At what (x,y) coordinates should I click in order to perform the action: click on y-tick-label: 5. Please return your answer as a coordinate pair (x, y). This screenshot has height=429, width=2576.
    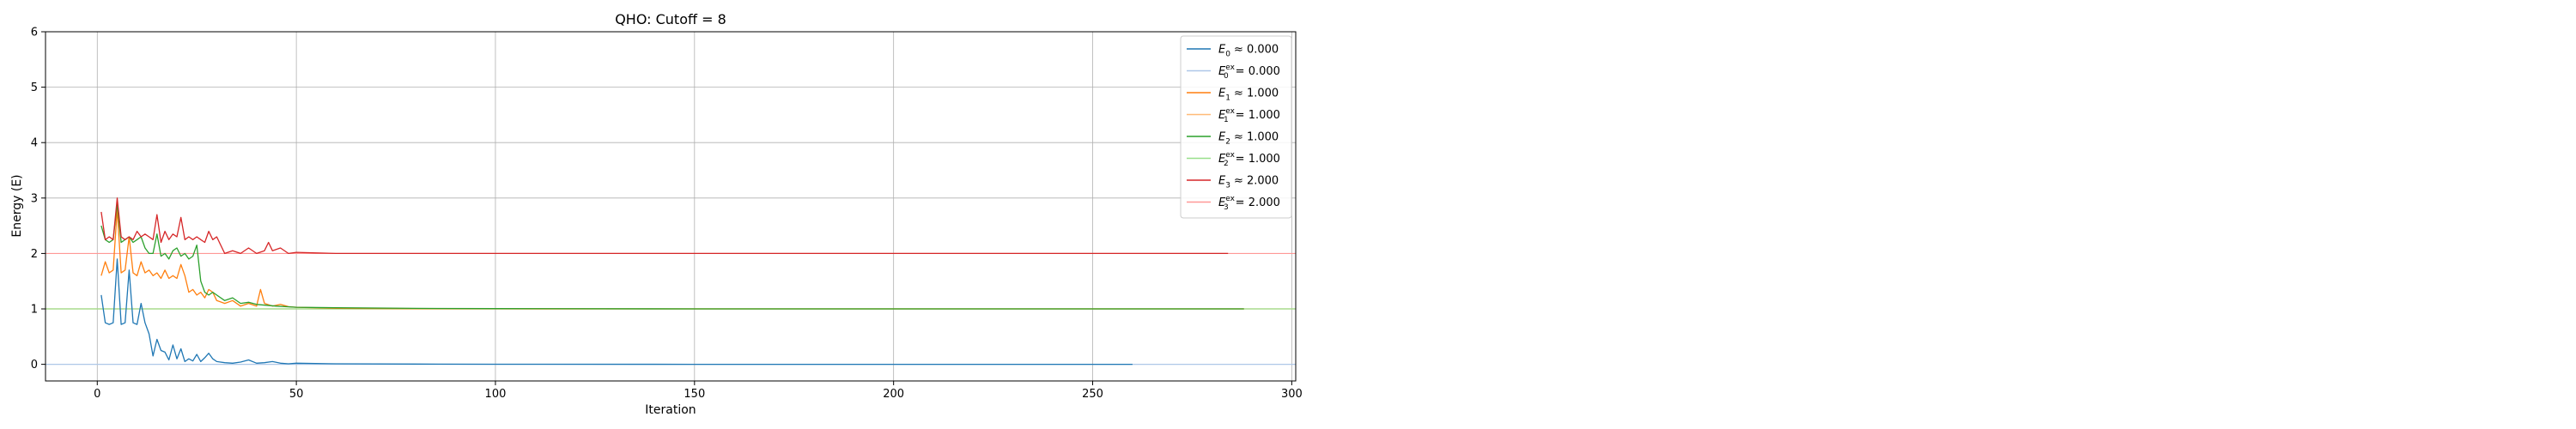
    Looking at the image, I should click on (34, 88).